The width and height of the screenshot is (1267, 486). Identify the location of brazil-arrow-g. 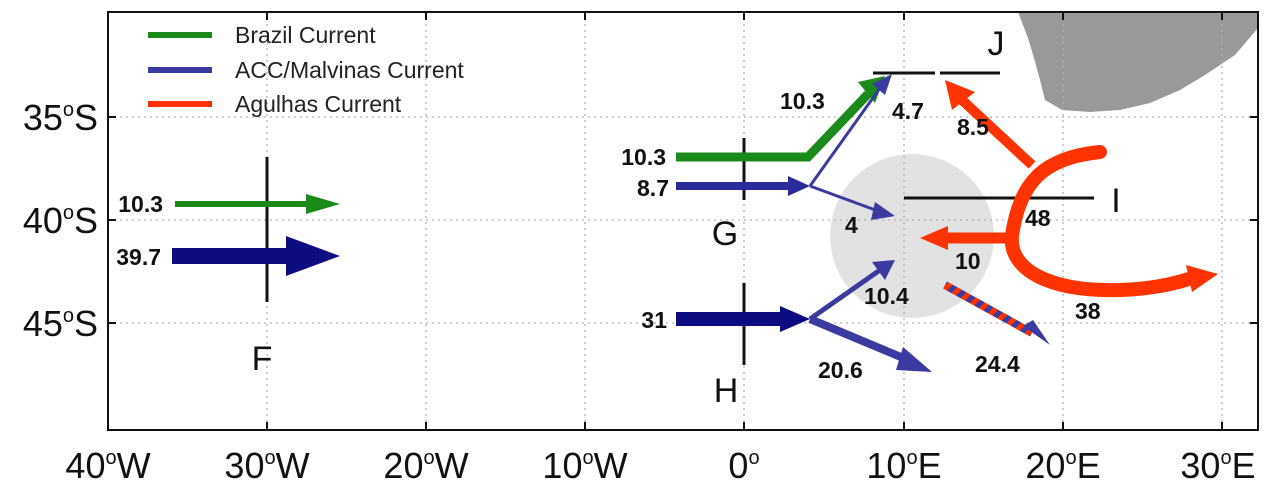
(774, 126).